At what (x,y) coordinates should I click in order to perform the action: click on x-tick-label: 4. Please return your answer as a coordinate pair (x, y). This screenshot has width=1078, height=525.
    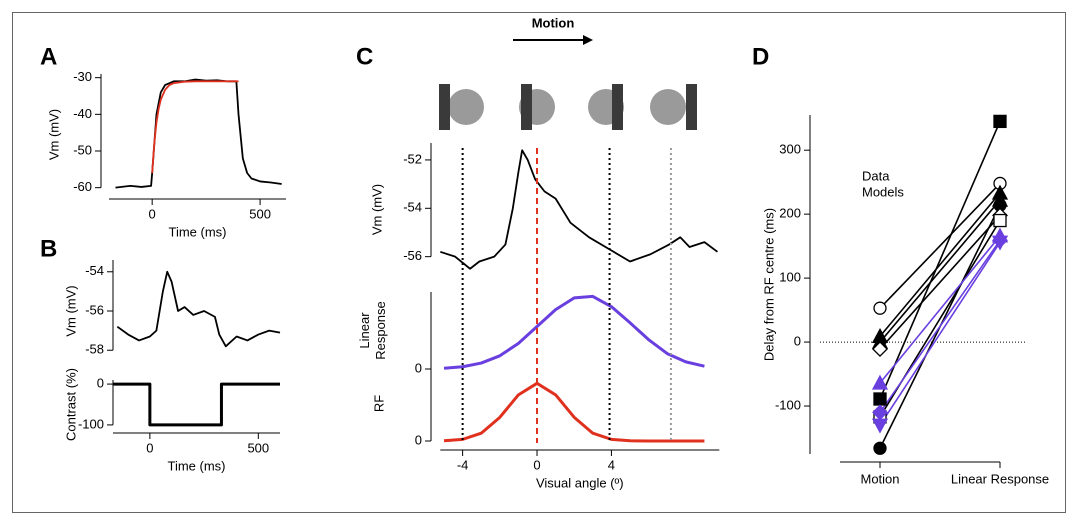
    Looking at the image, I should click on (611, 464).